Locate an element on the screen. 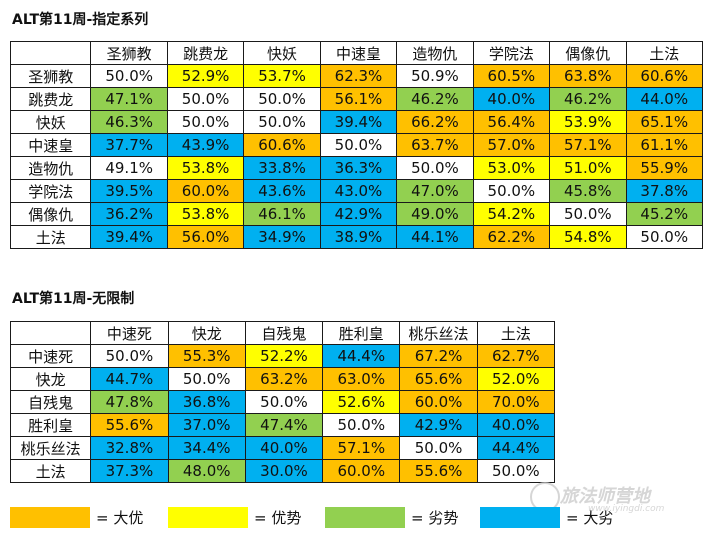  winrate-cell: 57.0% is located at coordinates (511, 145).